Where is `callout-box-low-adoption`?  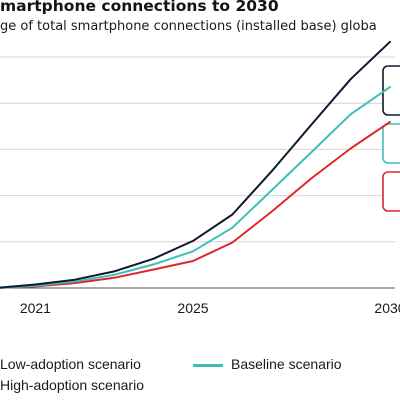
callout-box-low-adoption is located at coordinates (391, 191).